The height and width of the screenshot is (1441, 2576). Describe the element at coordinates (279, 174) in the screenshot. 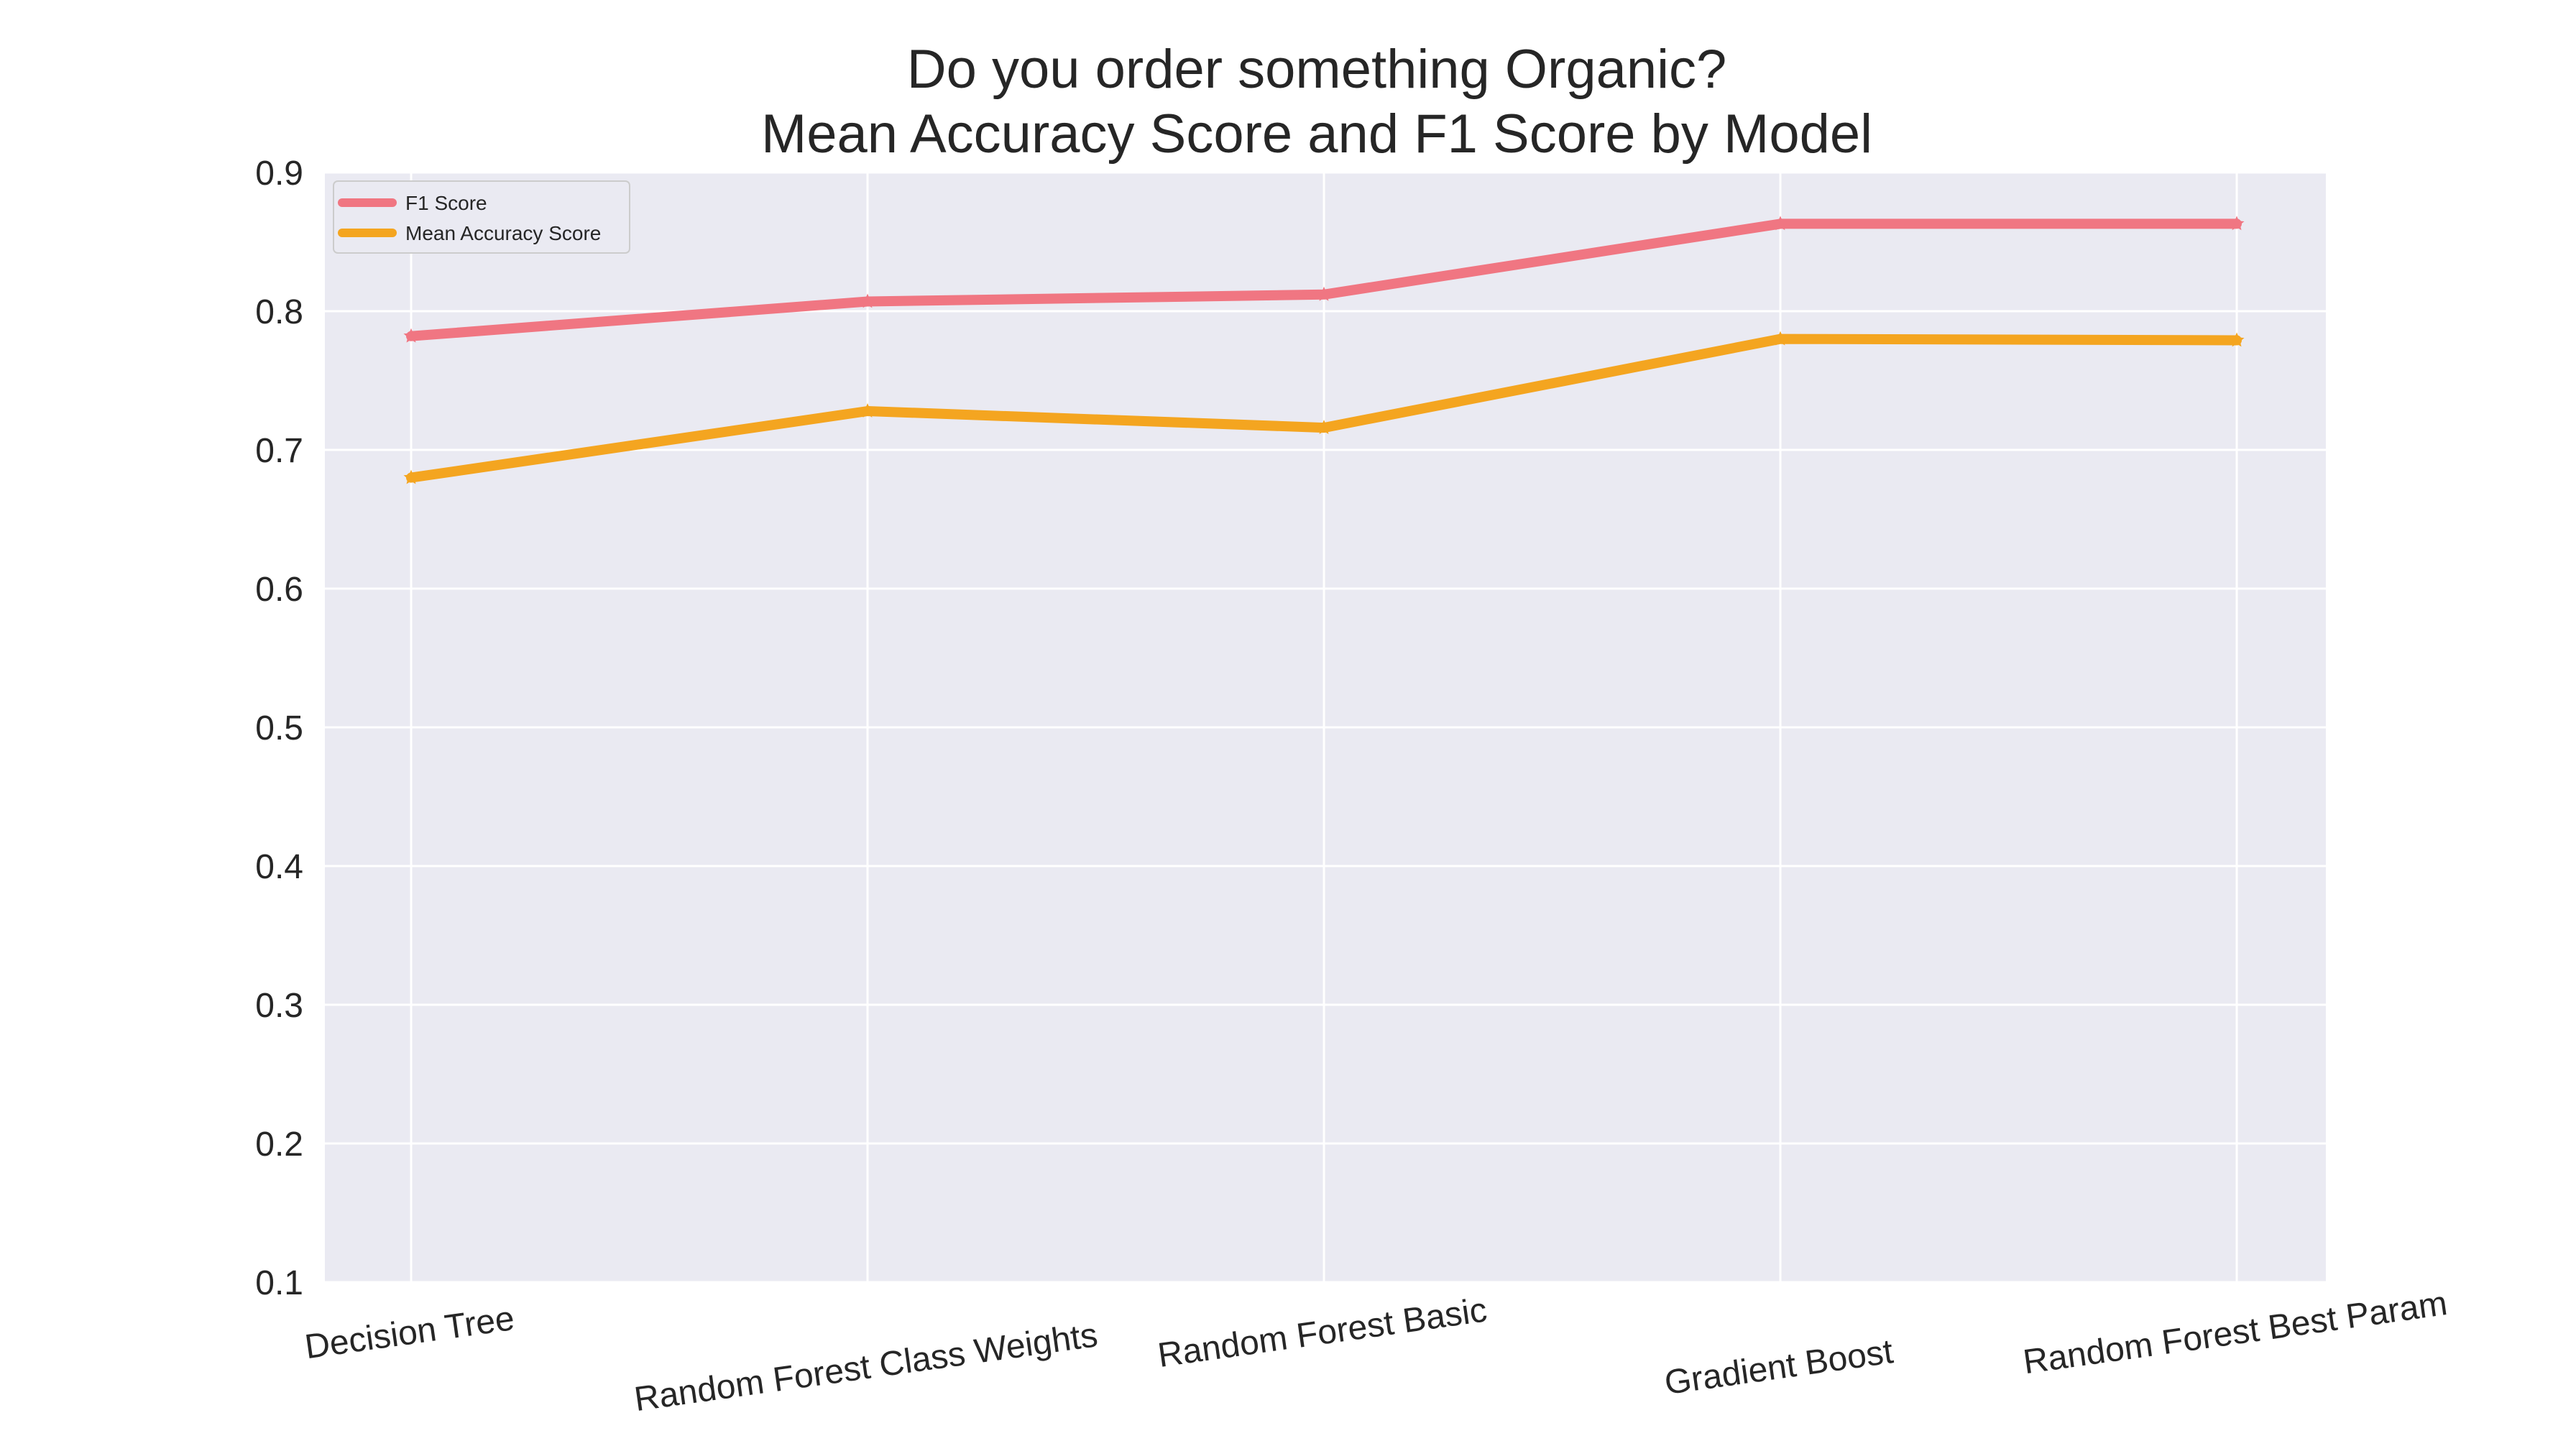

I see `y-tick-label: 0.9` at that location.